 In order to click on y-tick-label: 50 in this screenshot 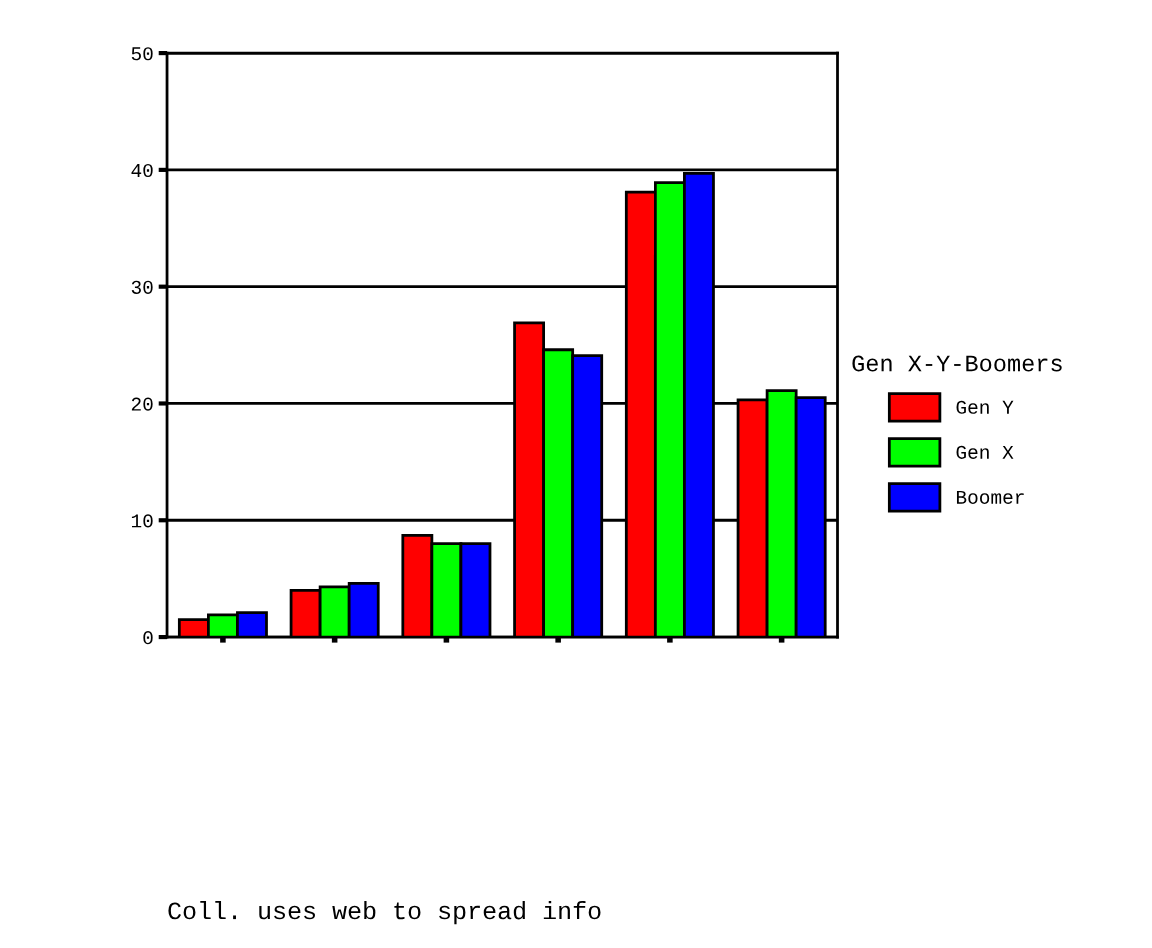, I will do `click(142, 54)`.